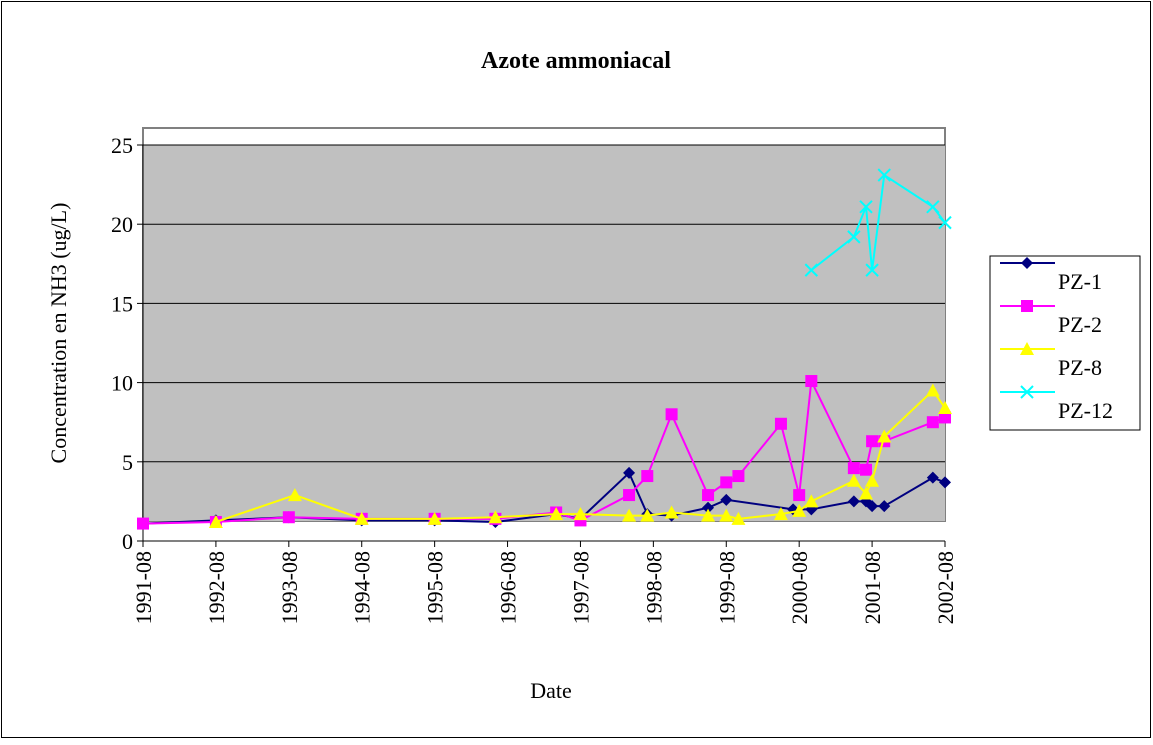 The width and height of the screenshot is (1153, 745). Describe the element at coordinates (1080, 324) in the screenshot. I see `legend-label: PZ-2` at that location.